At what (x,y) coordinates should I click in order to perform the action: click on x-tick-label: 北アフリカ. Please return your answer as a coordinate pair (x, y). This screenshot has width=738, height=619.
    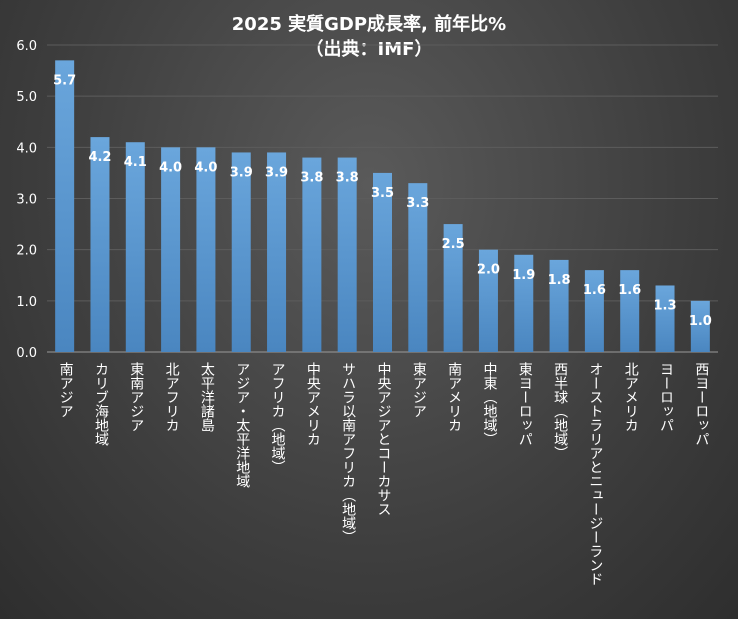
    Looking at the image, I should click on (171, 397).